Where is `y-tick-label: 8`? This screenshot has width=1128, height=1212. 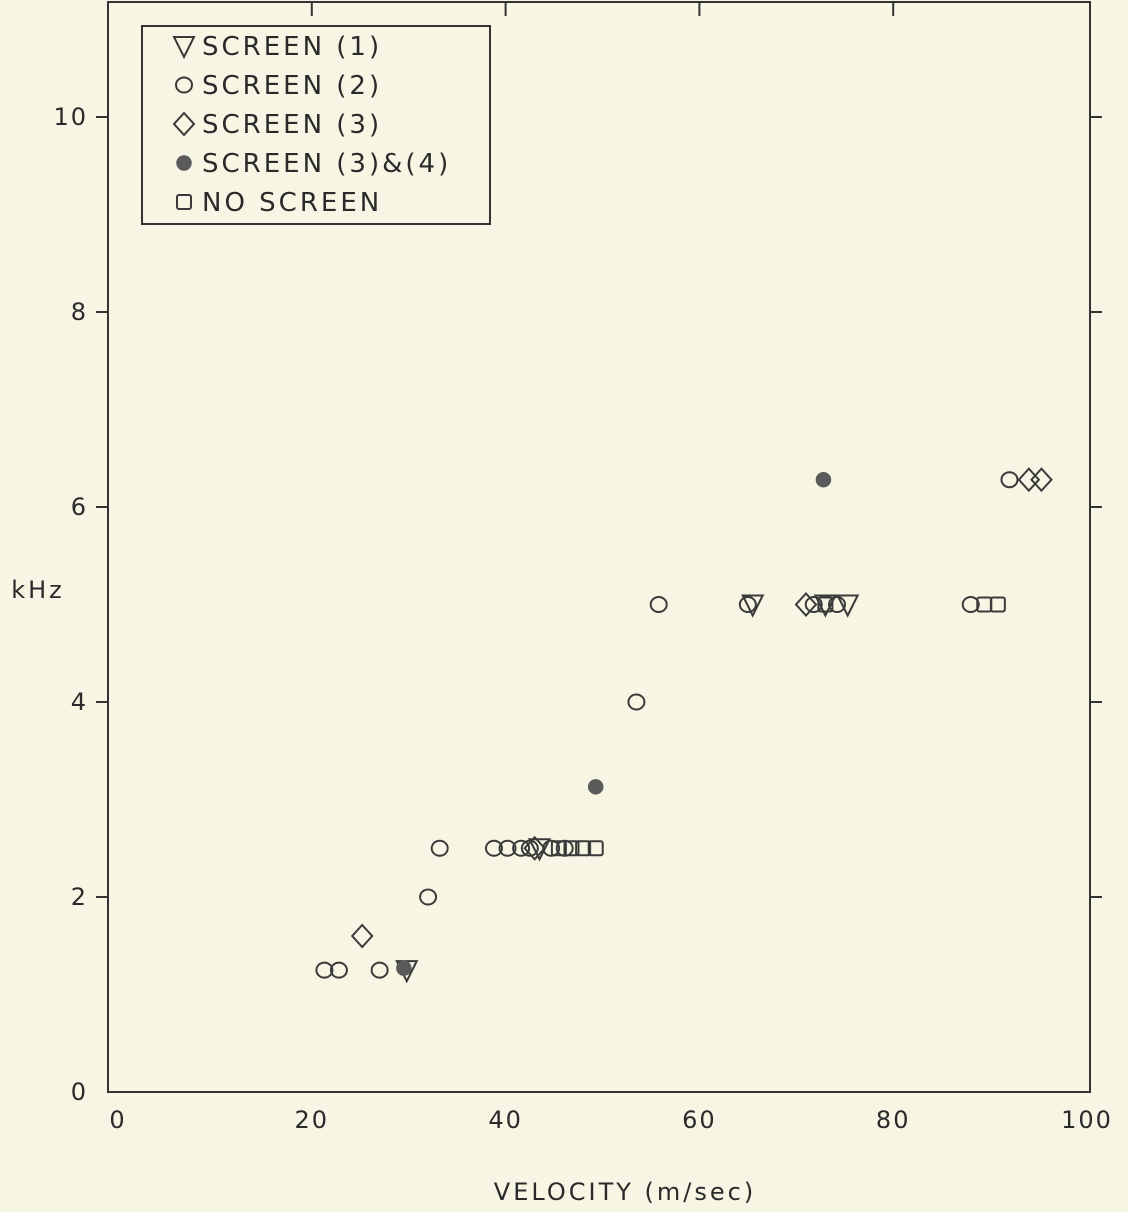 y-tick-label: 8 is located at coordinates (79, 312).